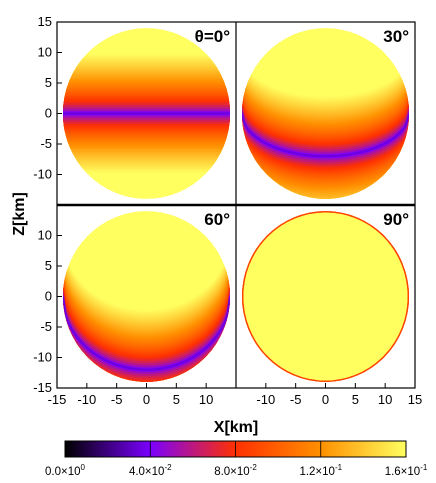 The image size is (436, 483). I want to click on panel-label: 30°, so click(396, 36).